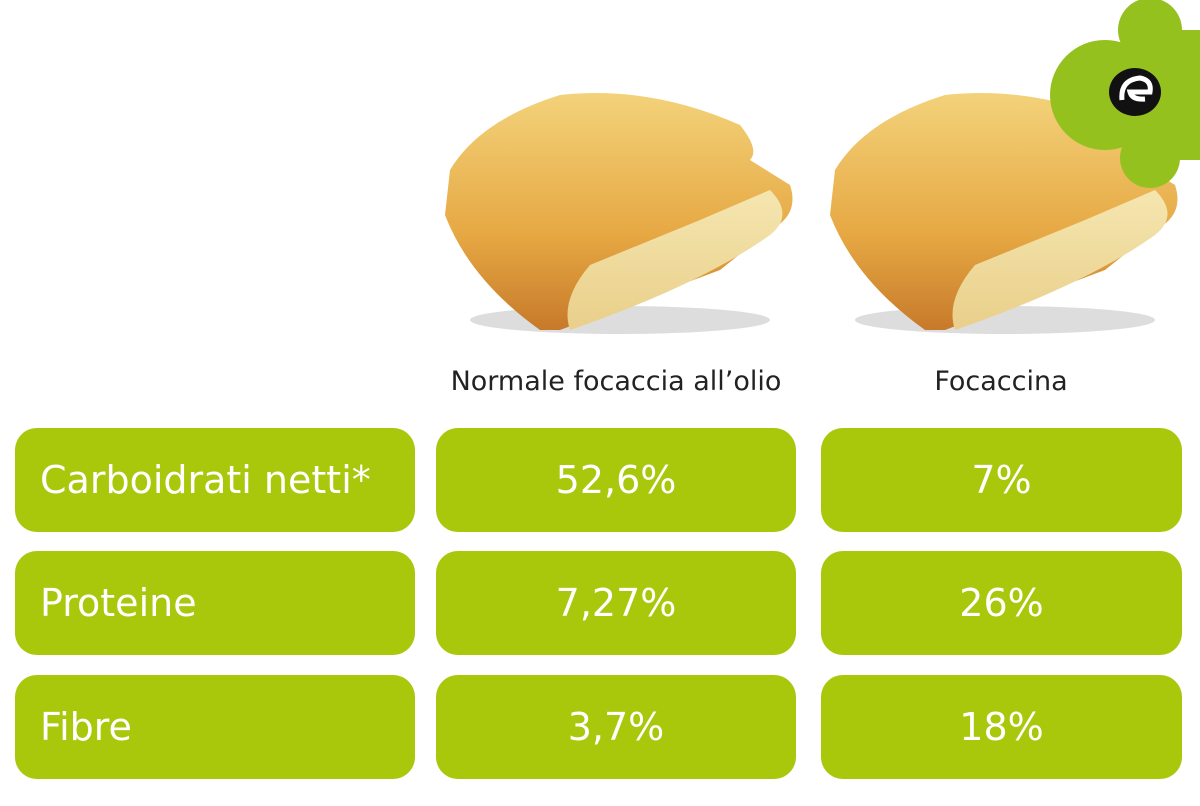 The height and width of the screenshot is (806, 1200). I want to click on value-cell: 52,6%, so click(616, 480).